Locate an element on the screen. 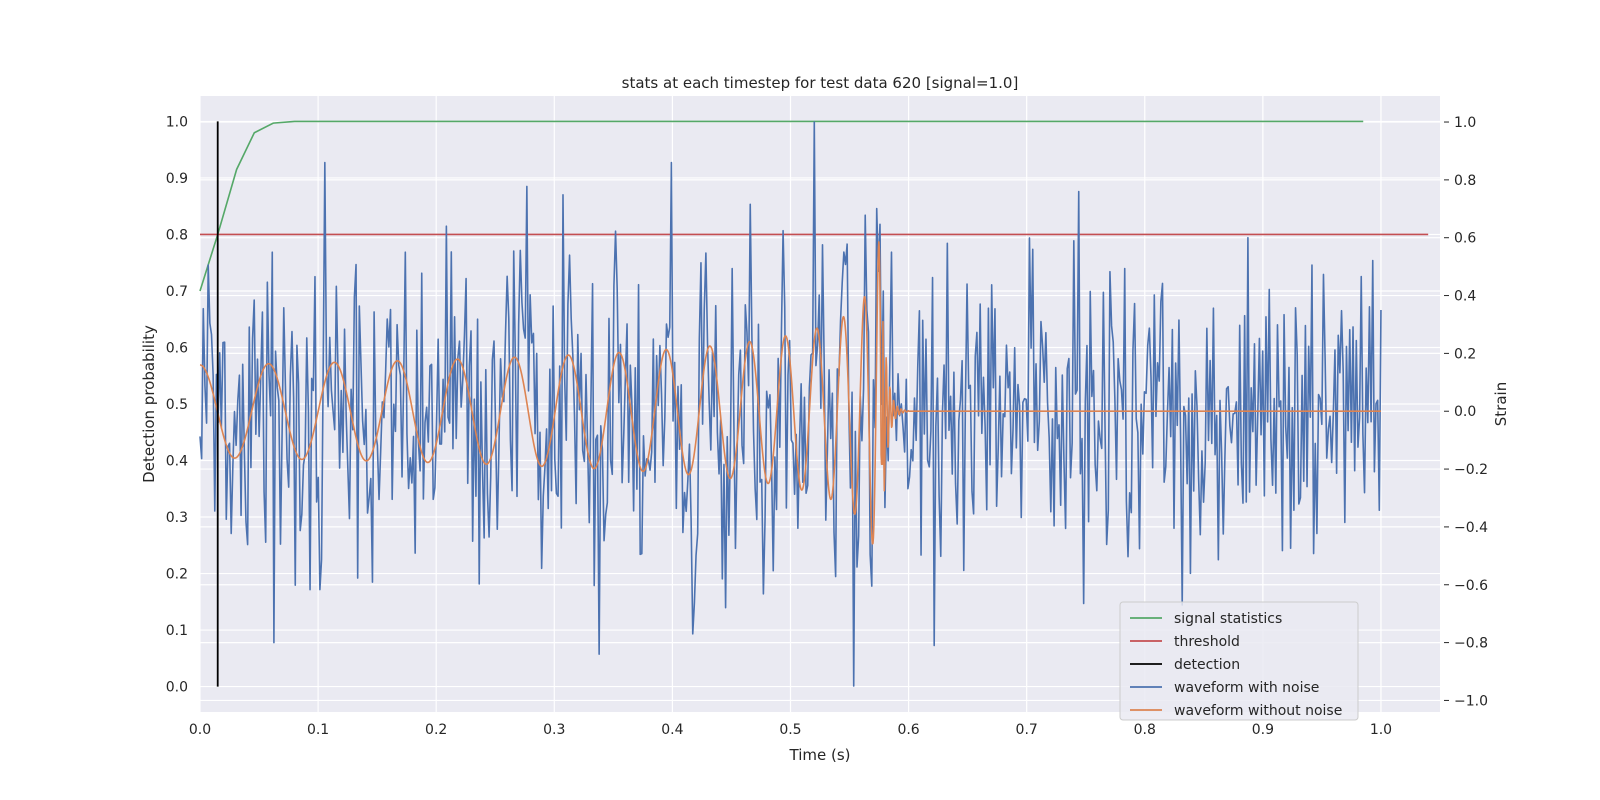  legend-label: threshold is located at coordinates (1207, 642).